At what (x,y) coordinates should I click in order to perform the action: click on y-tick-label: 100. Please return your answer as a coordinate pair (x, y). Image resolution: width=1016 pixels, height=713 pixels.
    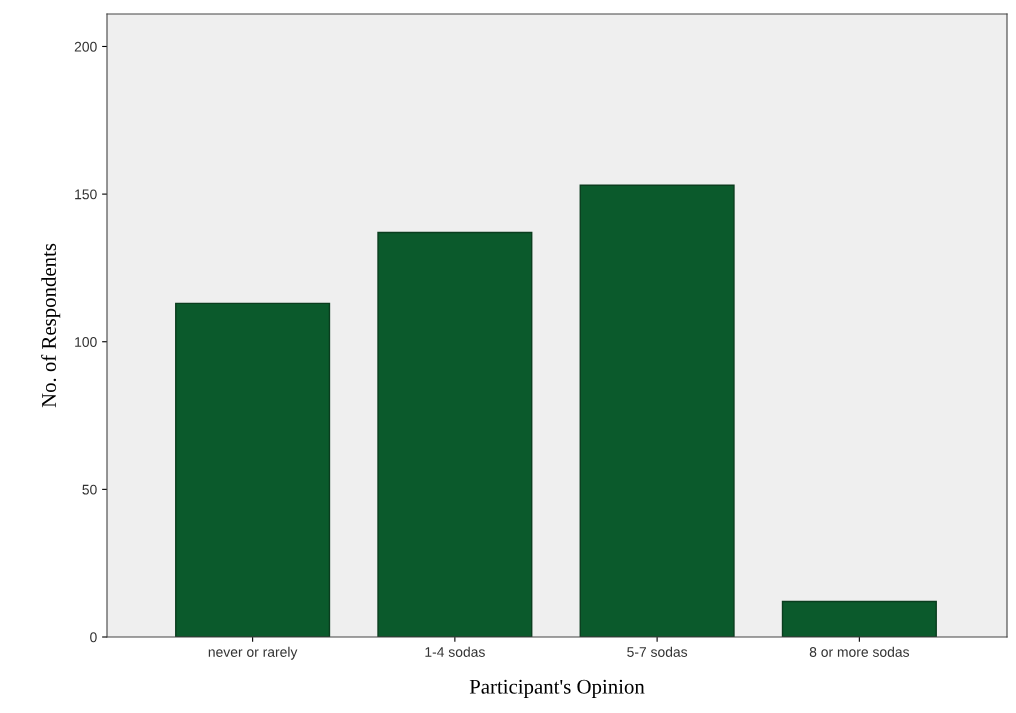
    Looking at the image, I should click on (86, 342).